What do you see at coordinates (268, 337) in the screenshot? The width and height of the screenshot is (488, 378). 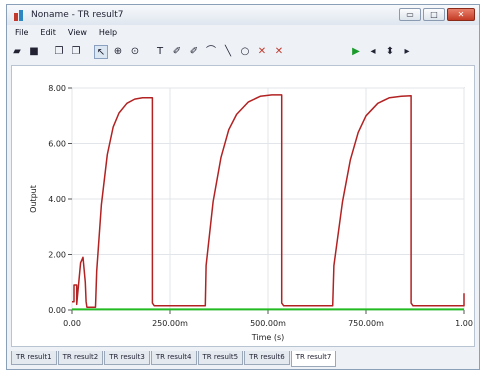 I see `x-axis-label: Time (s)` at bounding box center [268, 337].